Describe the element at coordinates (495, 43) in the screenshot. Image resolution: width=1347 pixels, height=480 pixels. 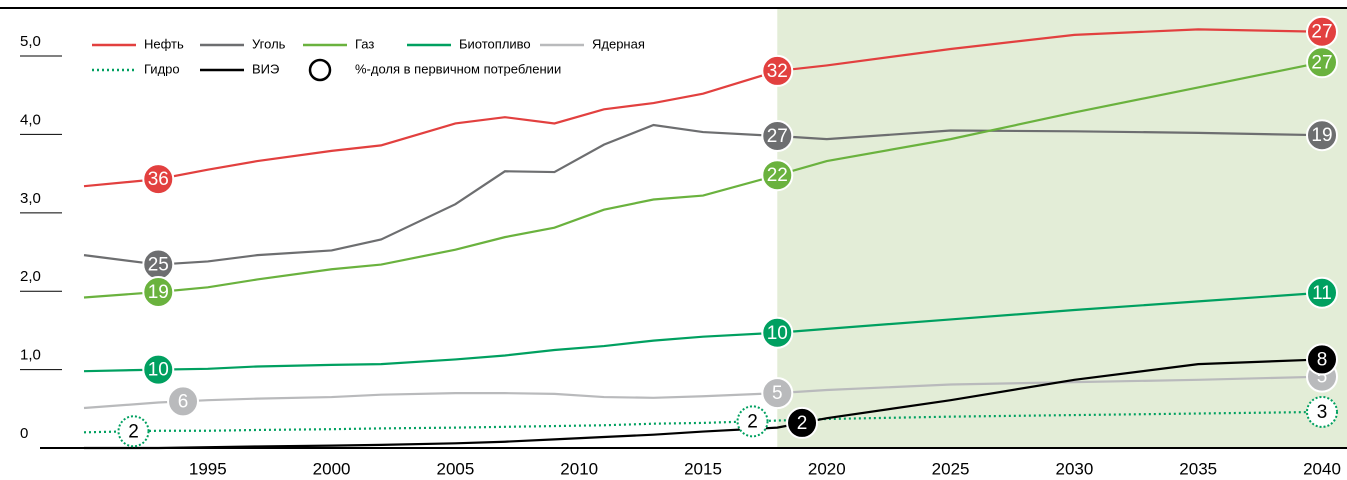
I see `legend-label: Биотопливо` at that location.